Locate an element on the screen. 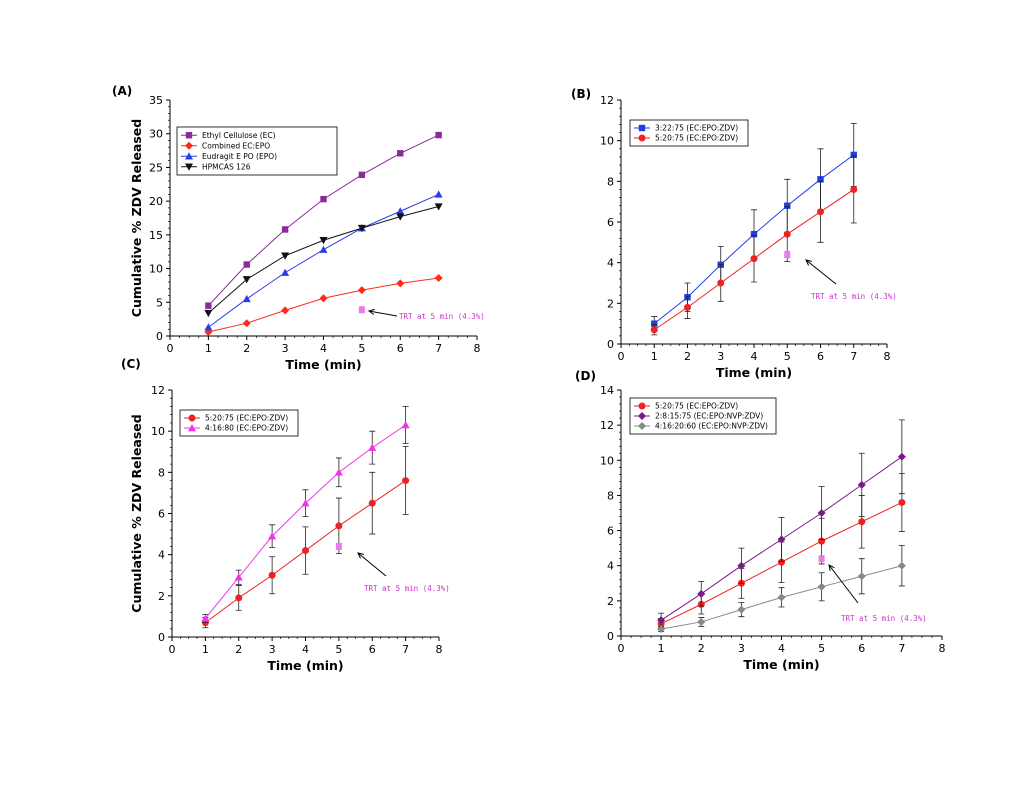  x-tick-label: 1 is located at coordinates (208, 348).